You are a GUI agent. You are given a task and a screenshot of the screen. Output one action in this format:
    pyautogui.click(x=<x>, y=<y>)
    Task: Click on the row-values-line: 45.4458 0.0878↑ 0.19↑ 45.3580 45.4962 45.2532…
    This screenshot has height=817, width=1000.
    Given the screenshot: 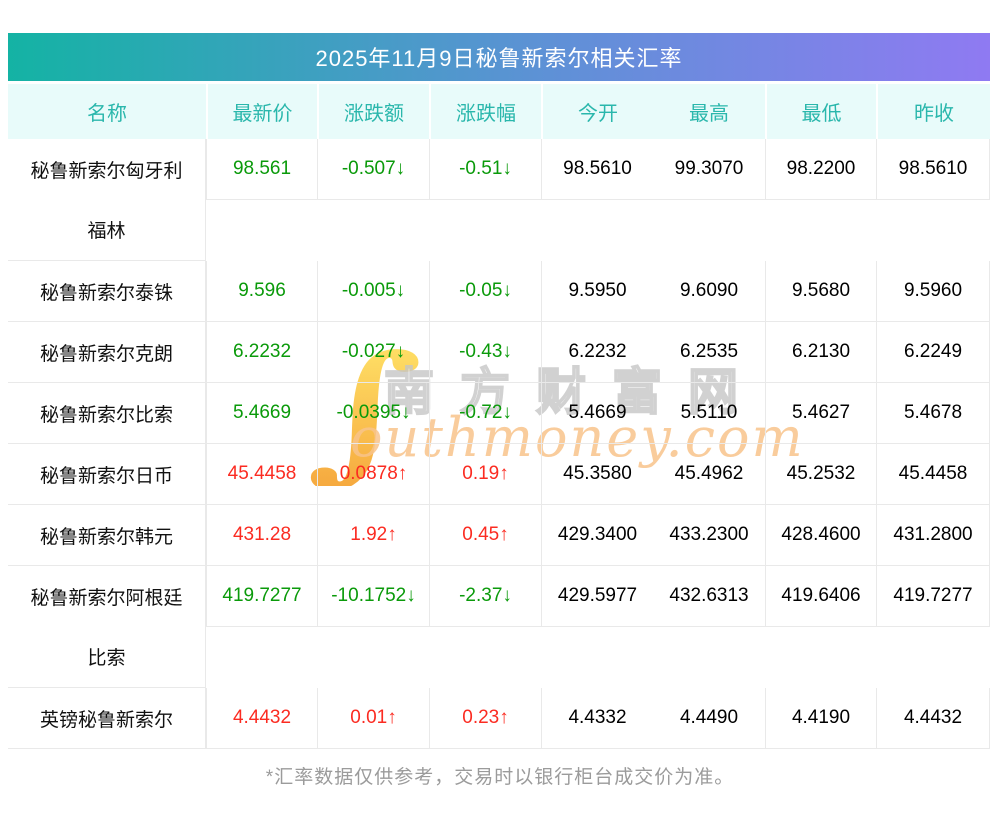 What is the action you would take?
    pyautogui.click(x=598, y=474)
    